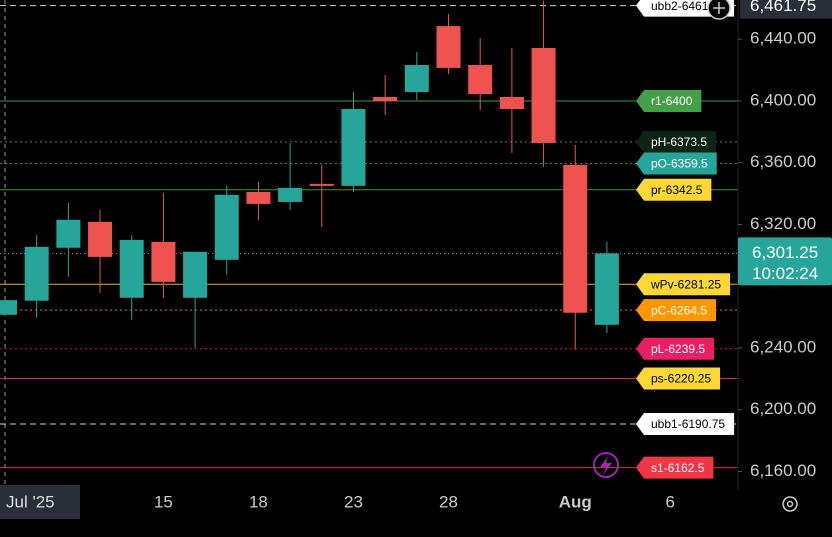 This screenshot has width=832, height=537. I want to click on x-tick-label: Jul '25, so click(30, 501).